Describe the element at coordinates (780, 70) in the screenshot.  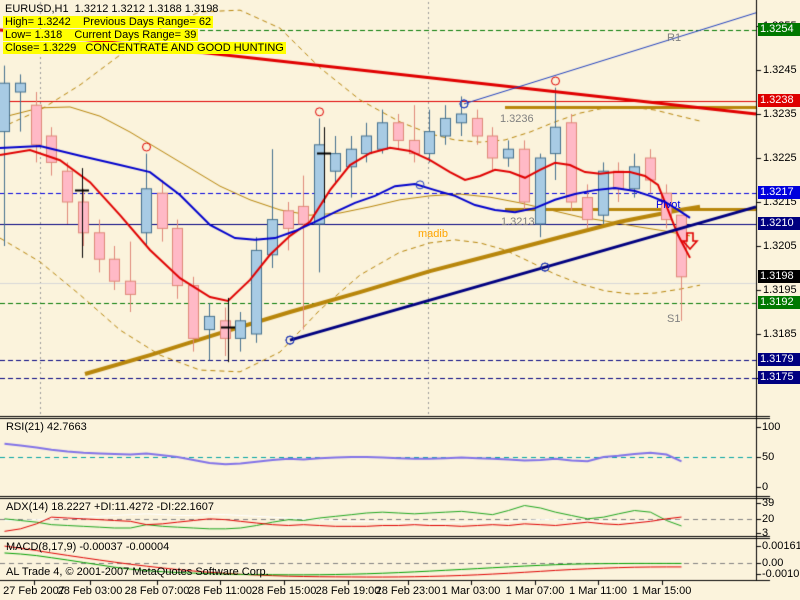
I see `price-axis-tick: 1.3245` at that location.